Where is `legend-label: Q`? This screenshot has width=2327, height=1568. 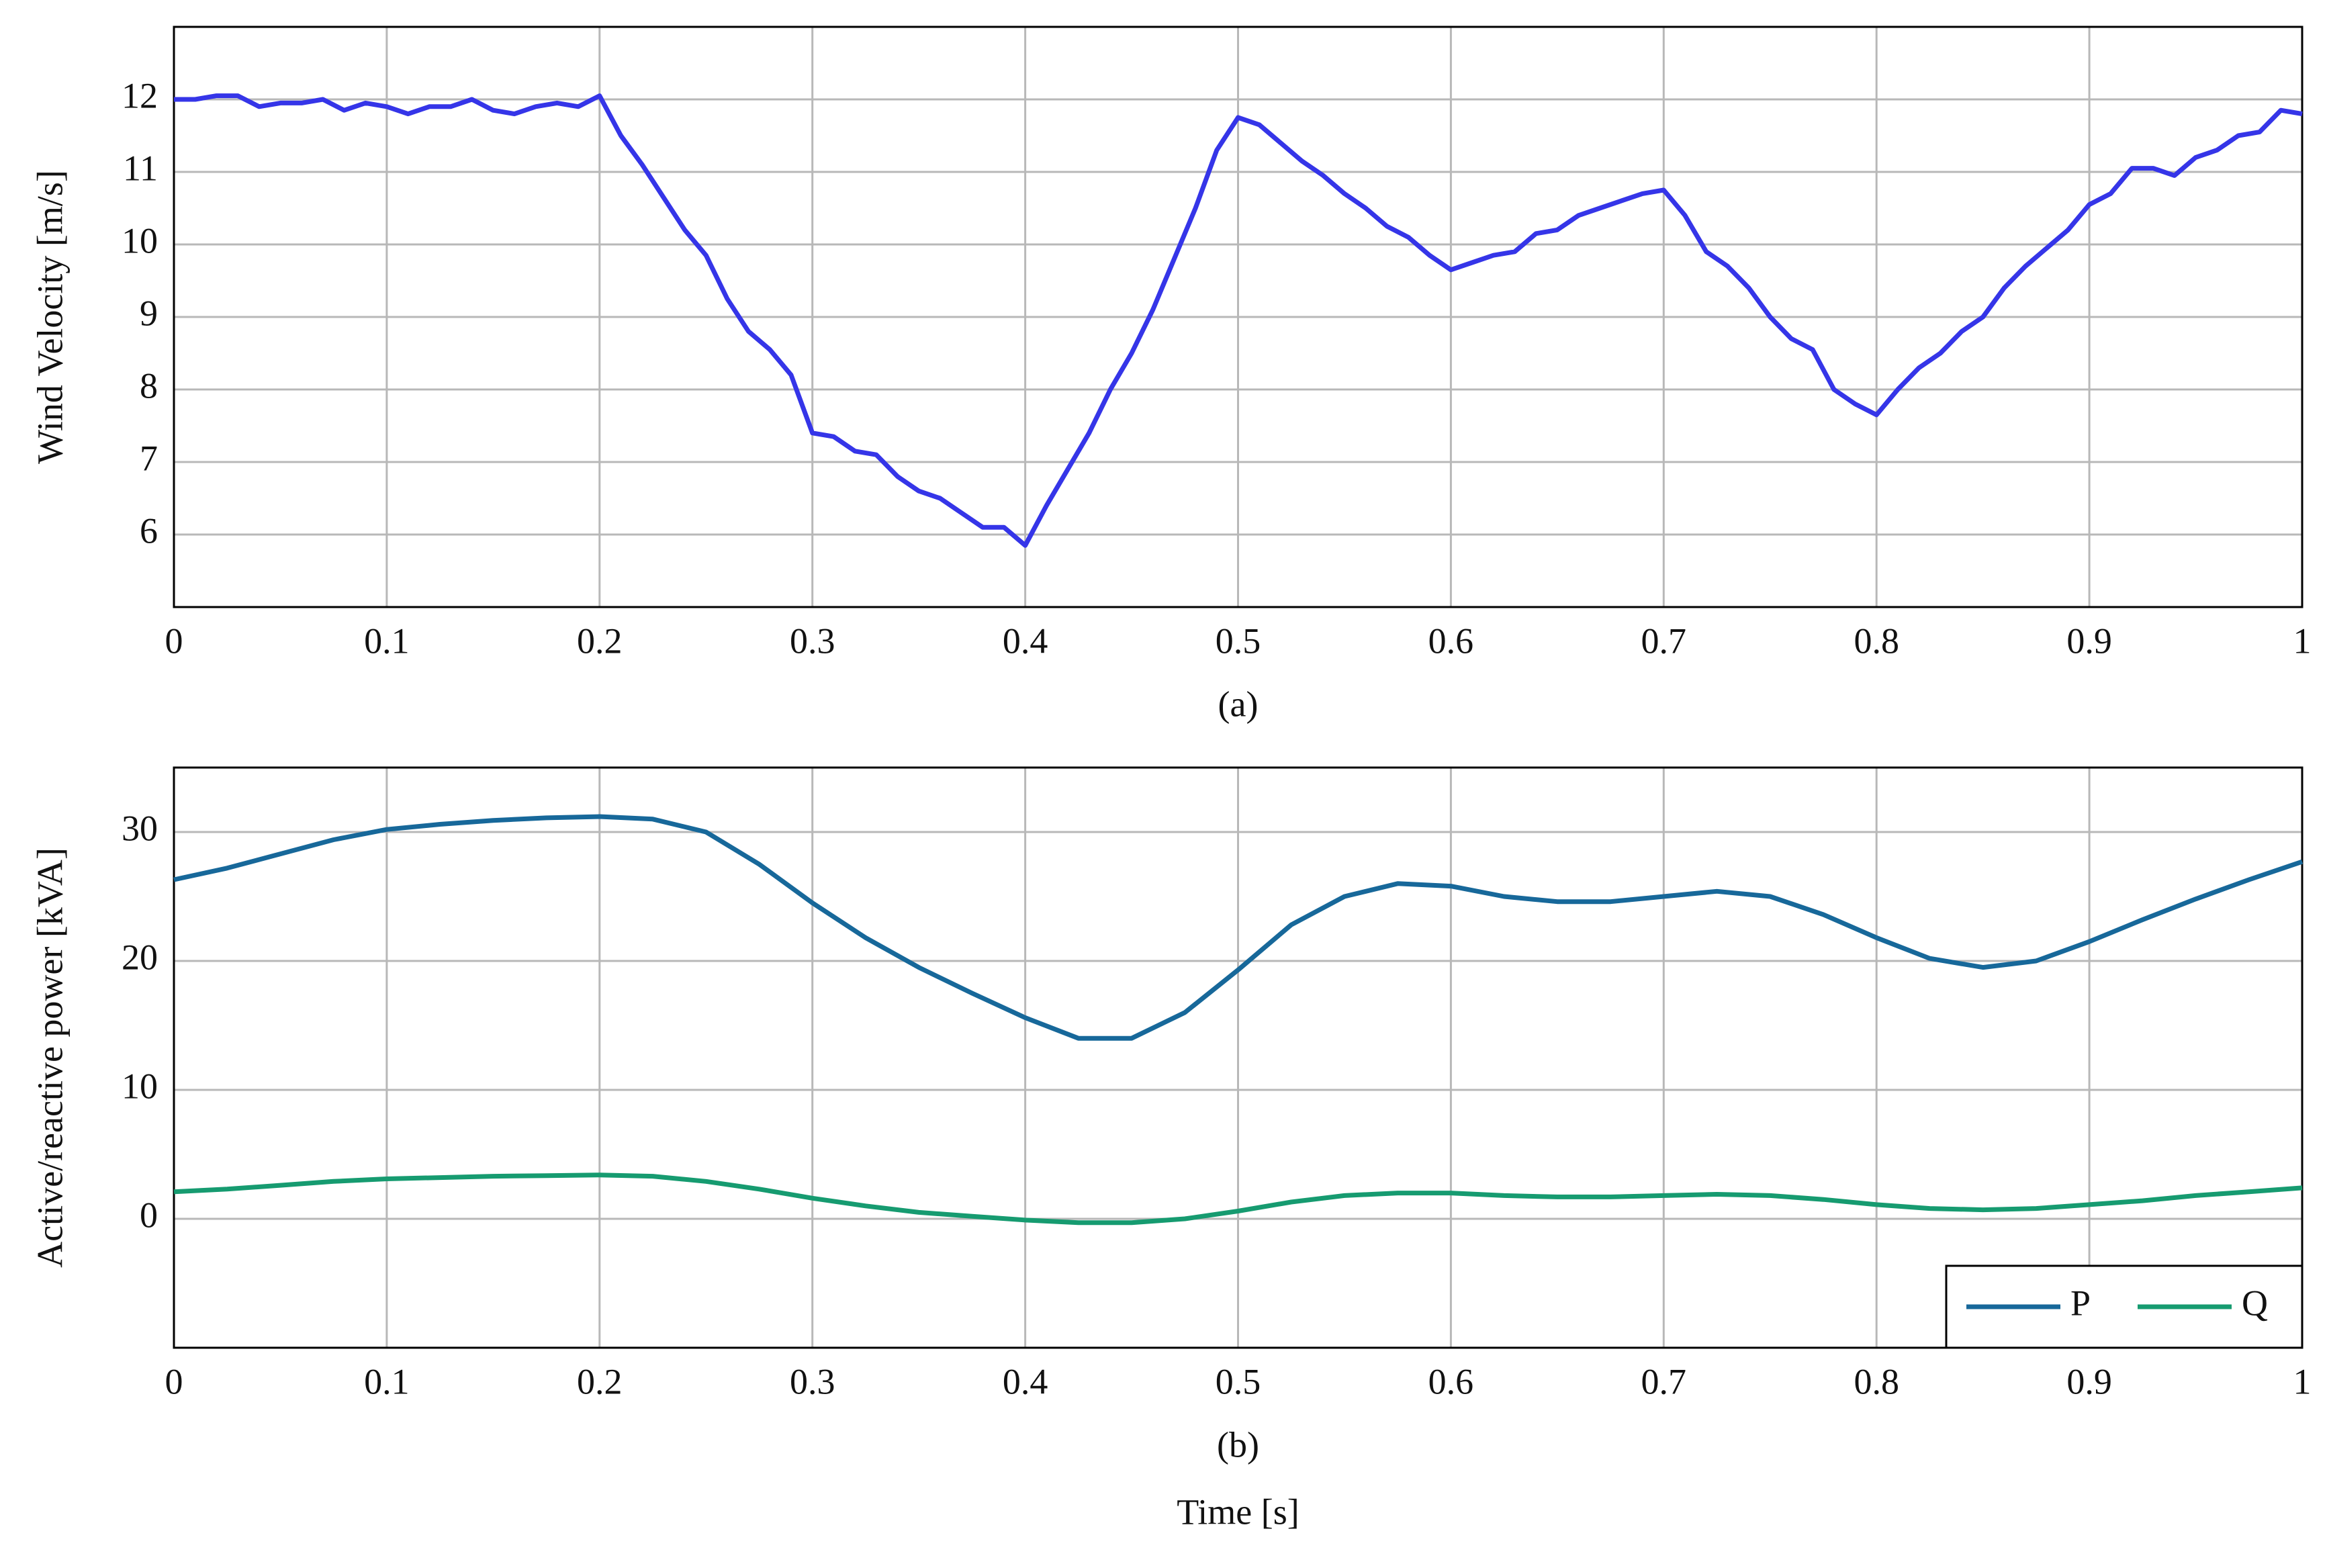
legend-label: Q is located at coordinates (2255, 1303).